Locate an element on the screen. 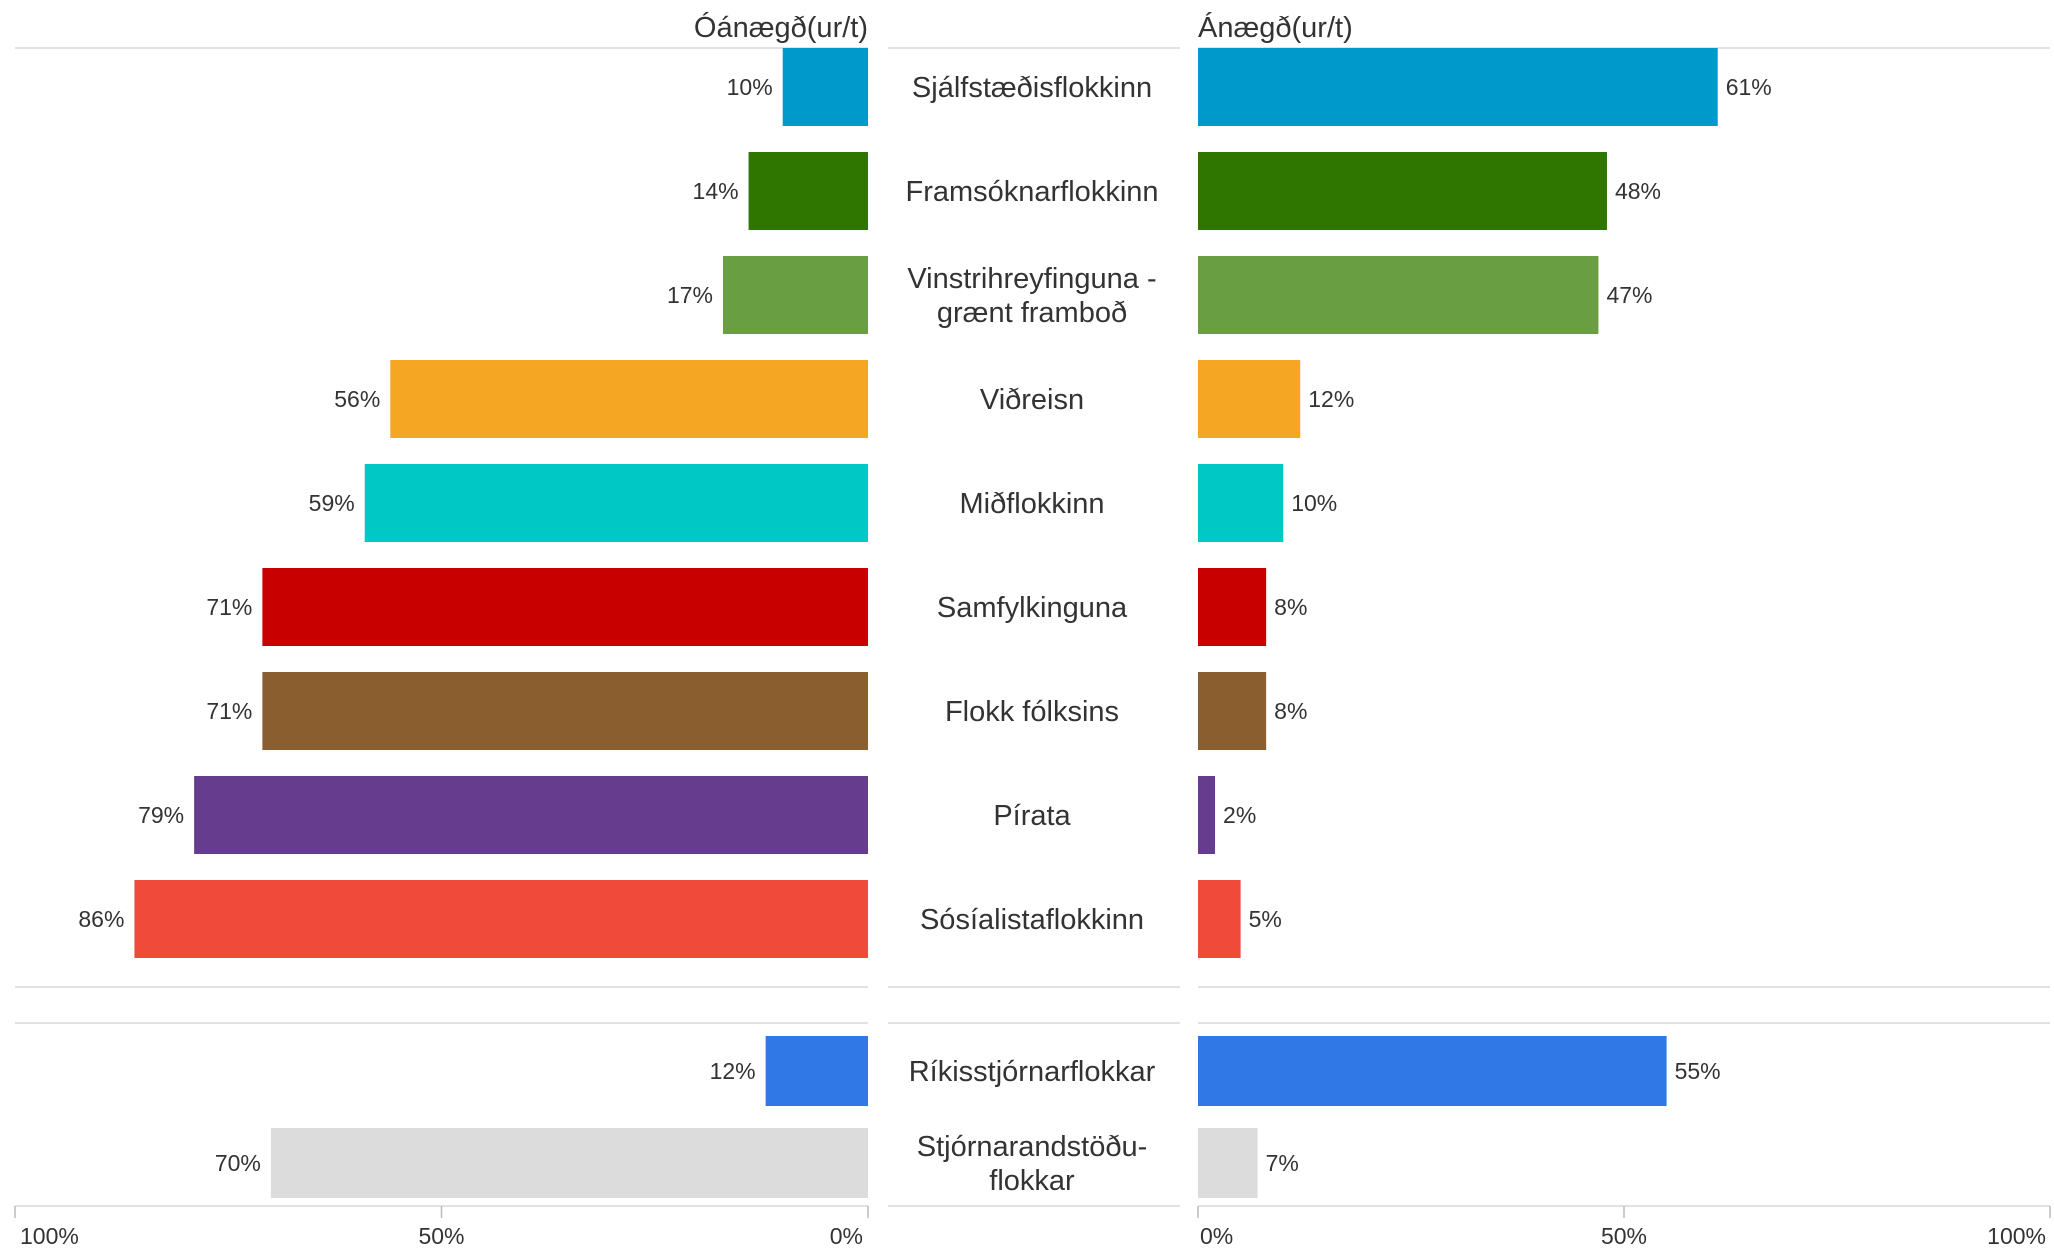 This screenshot has width=2054, height=1249. category-label-line: Stjórnarandstöðu- is located at coordinates (1032, 1147).